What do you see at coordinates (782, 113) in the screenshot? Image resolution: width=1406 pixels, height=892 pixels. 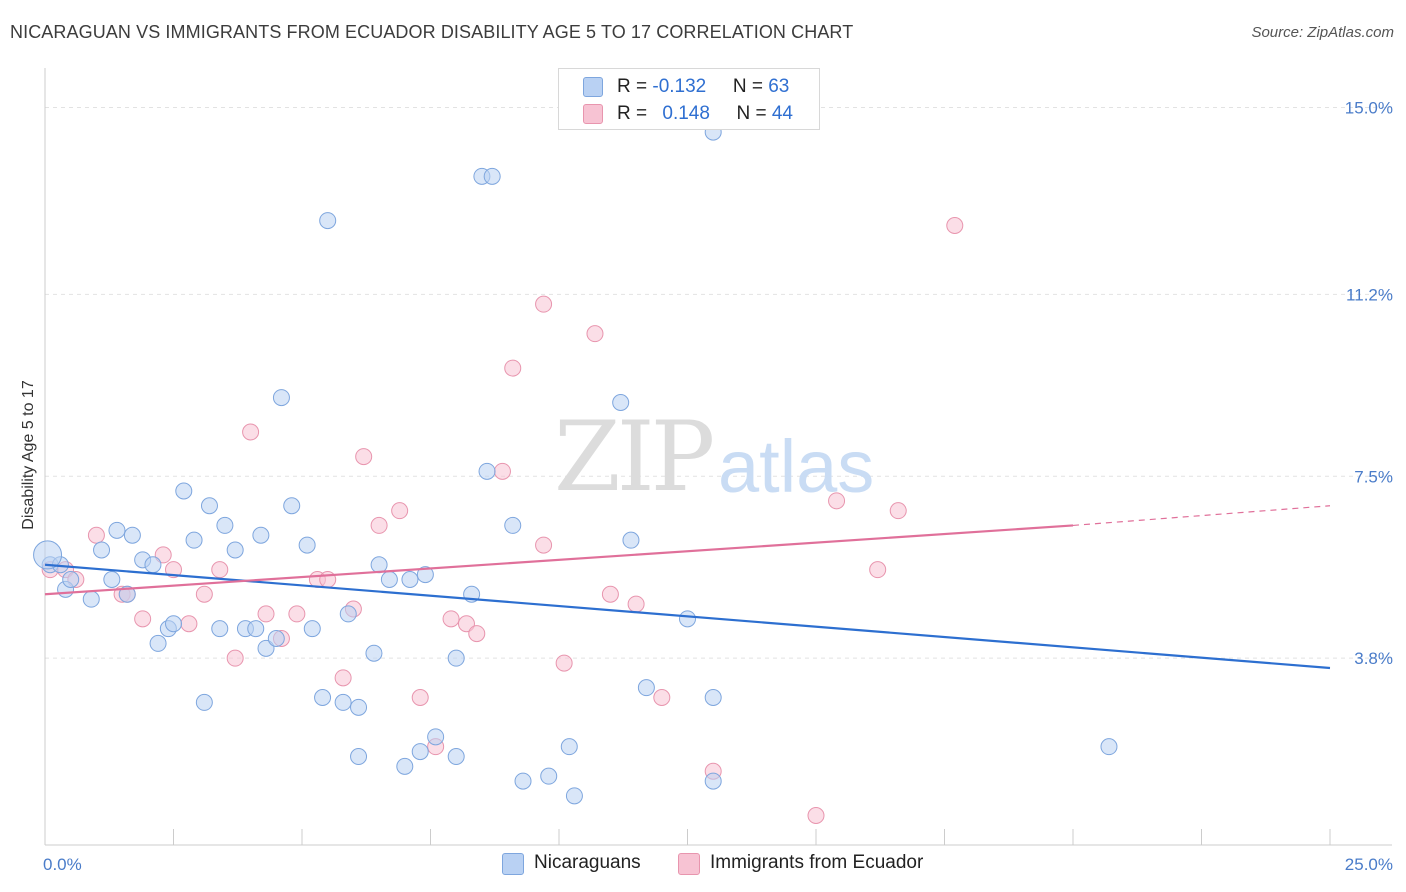 I see `legend-n-pink: 44` at bounding box center [782, 113].